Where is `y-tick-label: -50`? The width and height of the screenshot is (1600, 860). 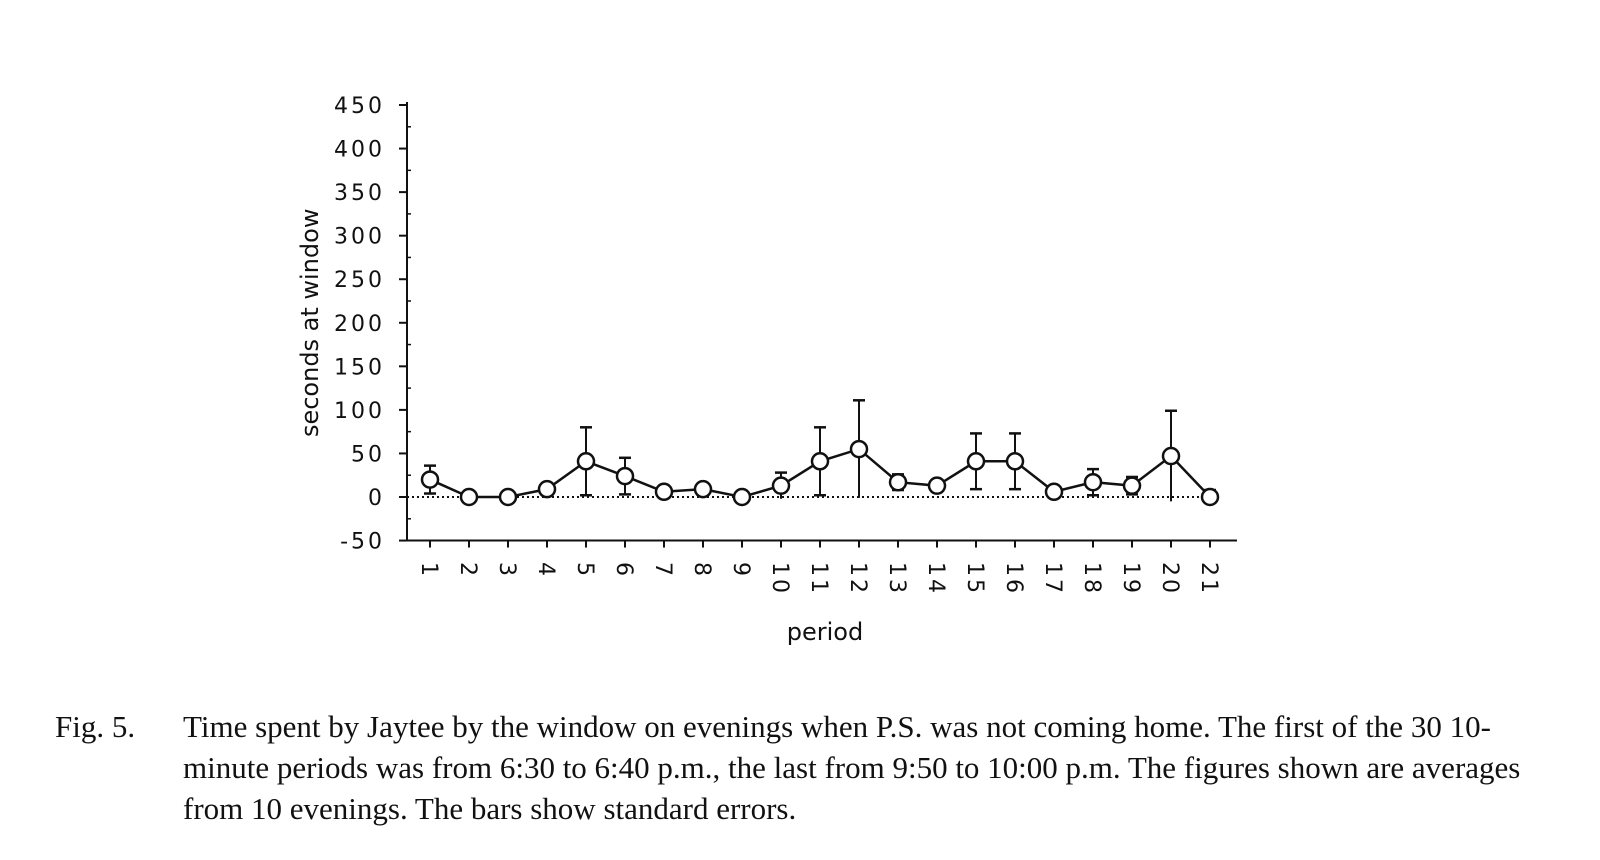 y-tick-label: -50 is located at coordinates (362, 542).